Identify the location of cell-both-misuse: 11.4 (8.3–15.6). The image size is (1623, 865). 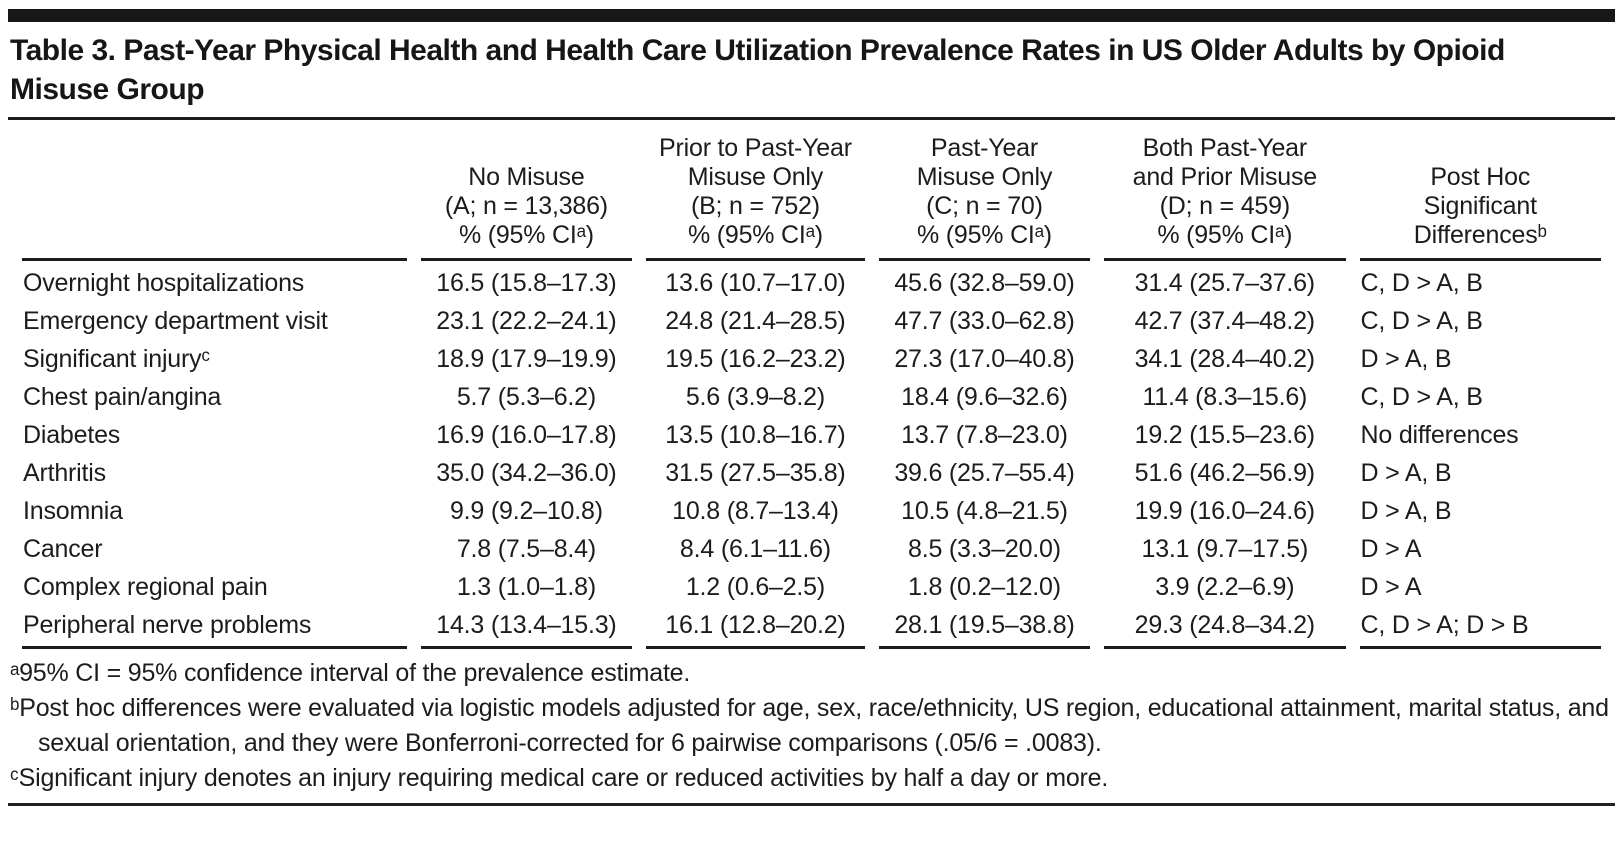
(1225, 397).